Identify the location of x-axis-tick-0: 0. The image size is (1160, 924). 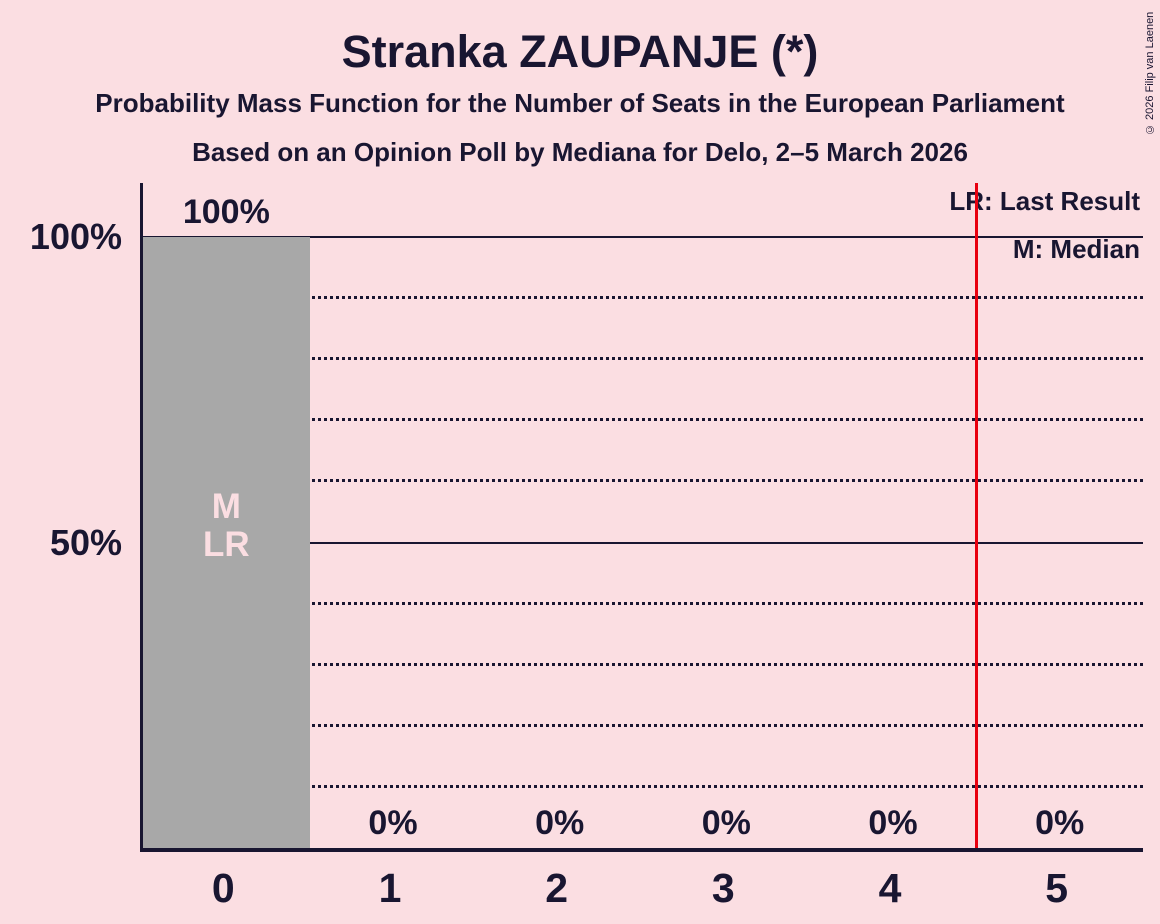
(223, 888).